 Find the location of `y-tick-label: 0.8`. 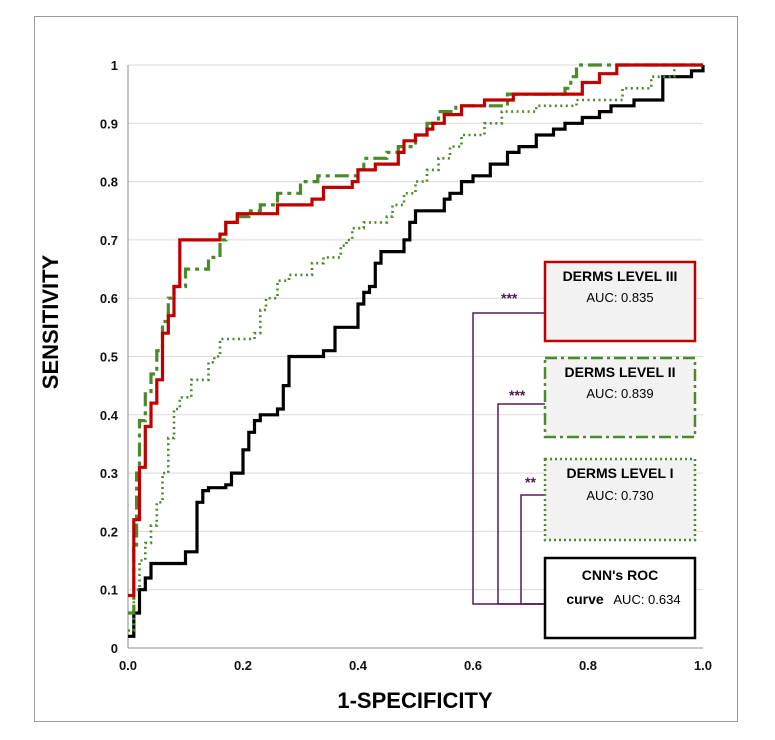

y-tick-label: 0.8 is located at coordinates (109, 182).